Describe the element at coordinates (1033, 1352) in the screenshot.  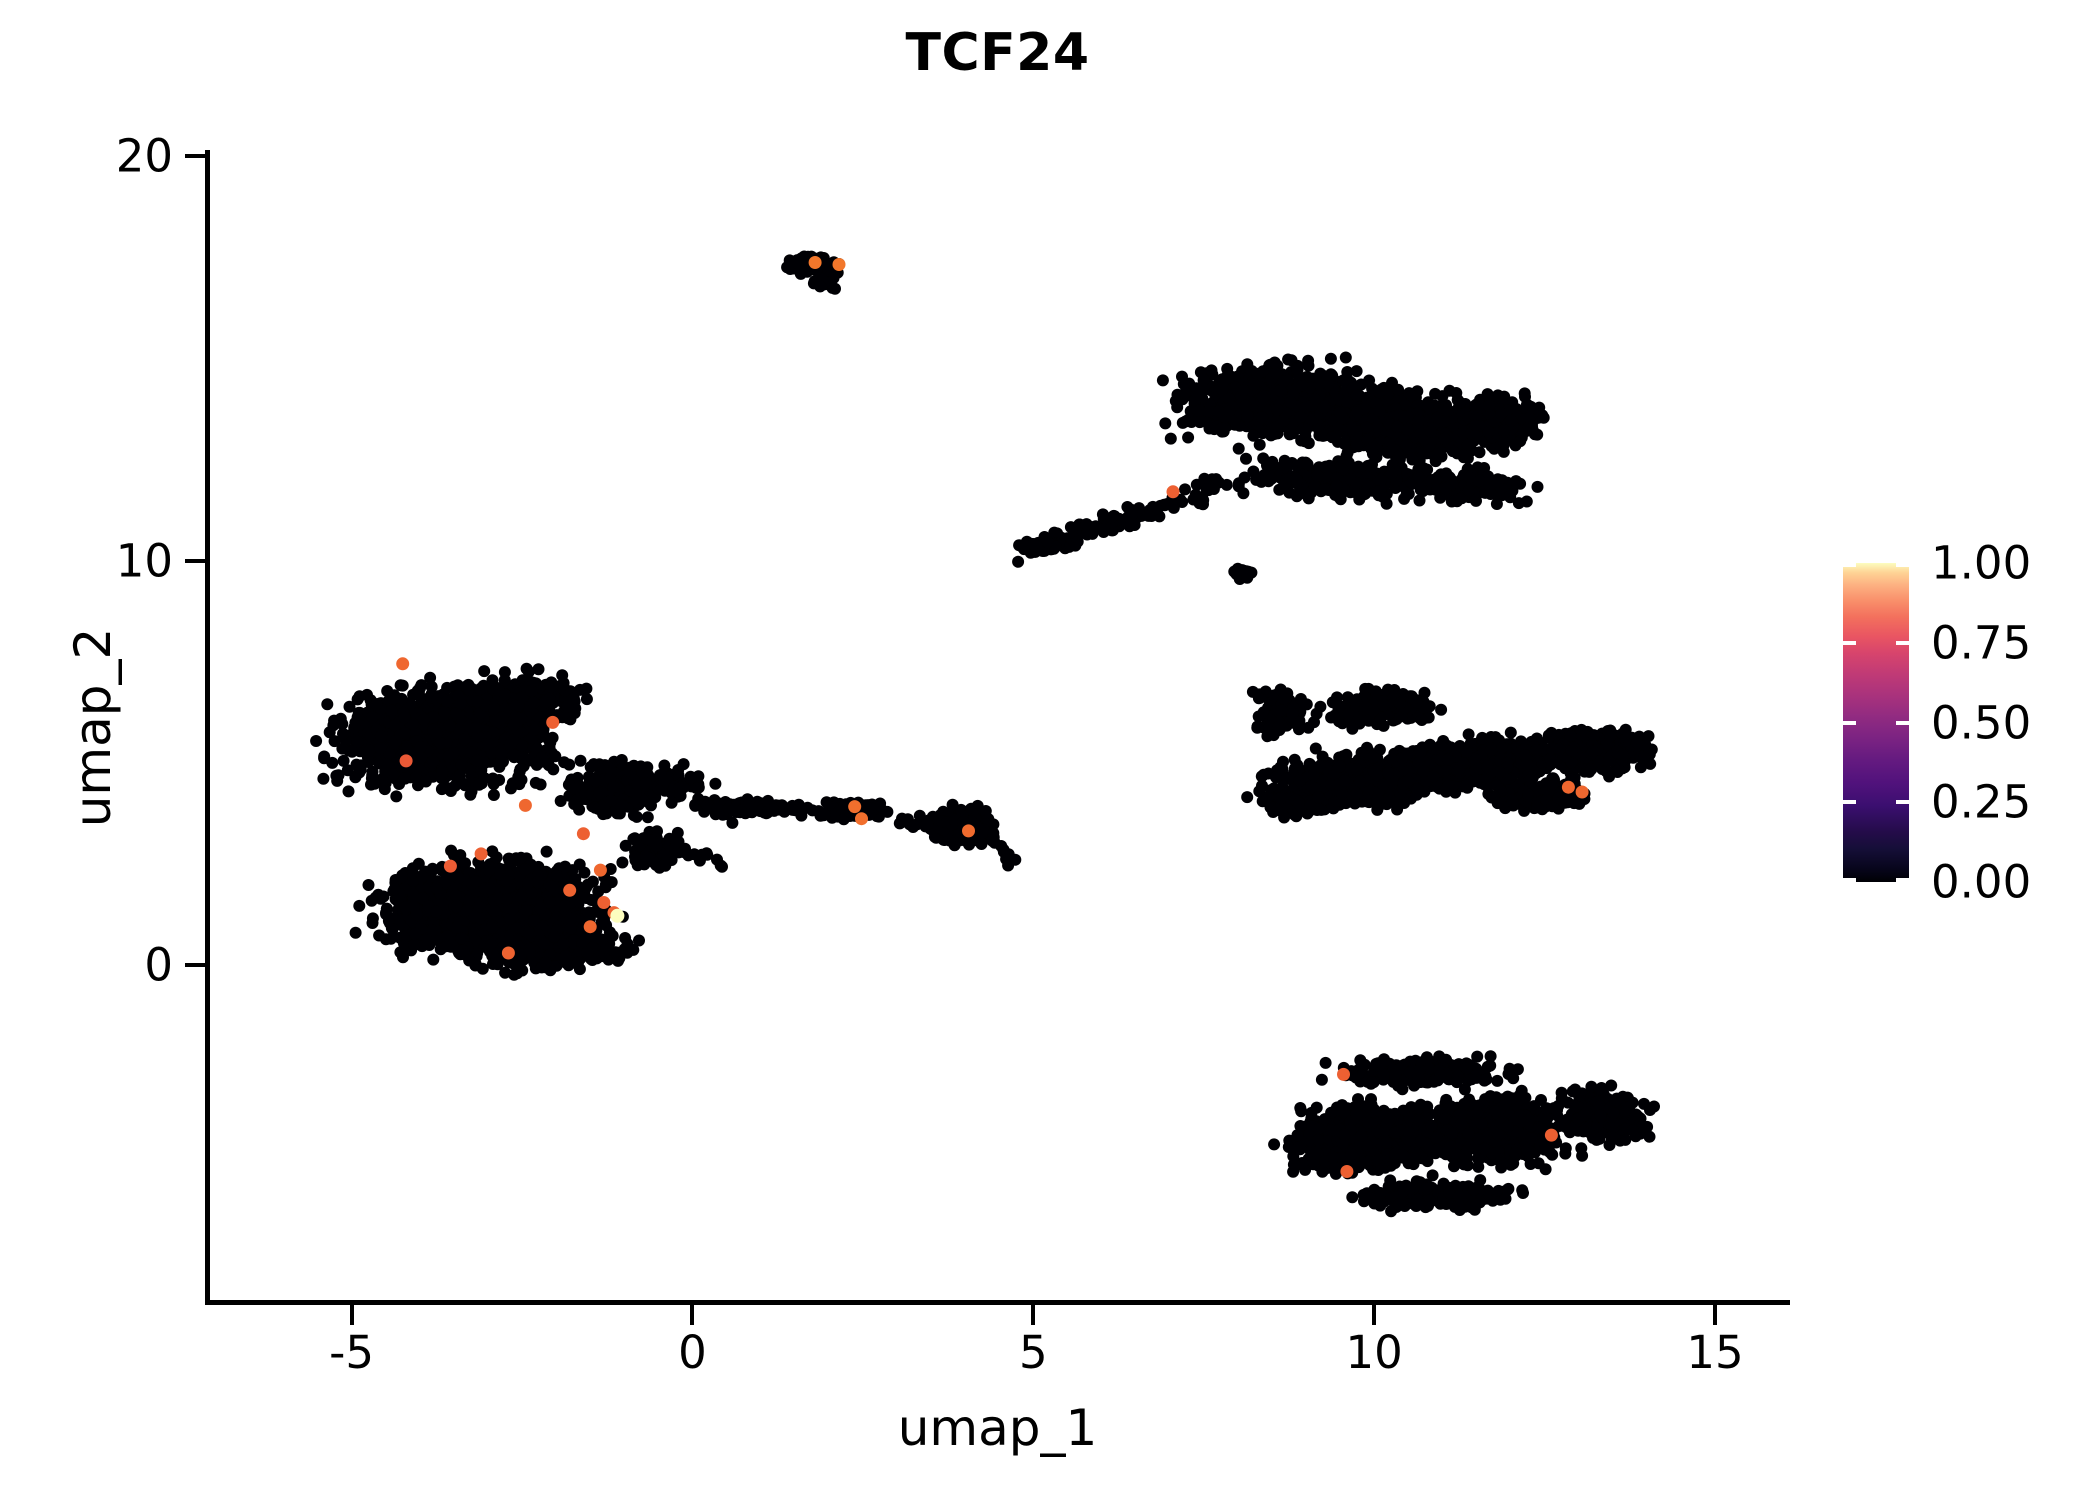
I see `x-axis-tick-label: 5` at that location.